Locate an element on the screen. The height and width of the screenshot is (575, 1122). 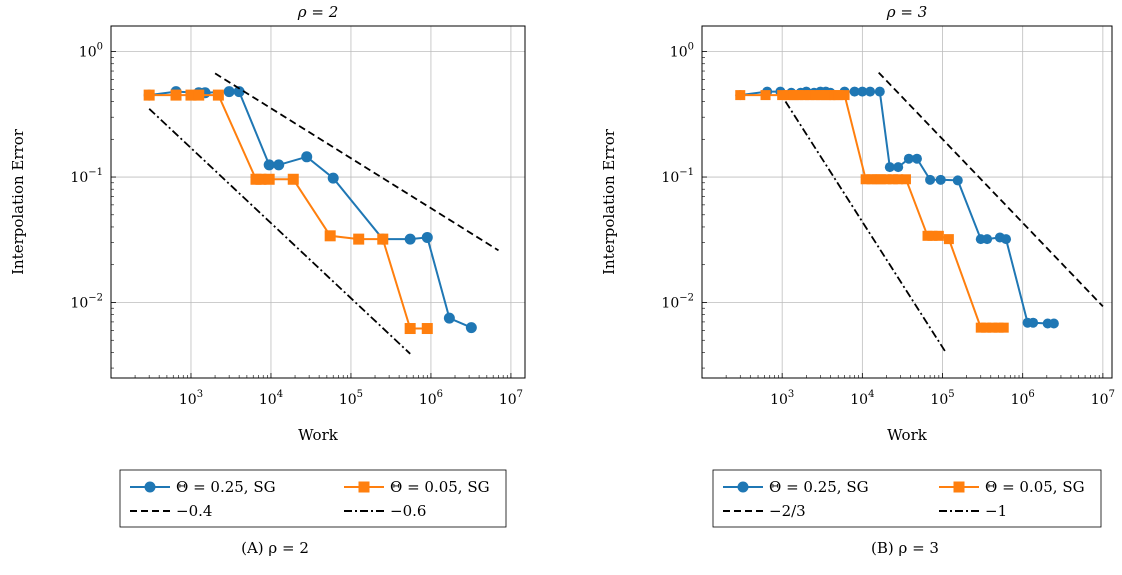
legend-label: −2/3 is located at coordinates (787, 511).